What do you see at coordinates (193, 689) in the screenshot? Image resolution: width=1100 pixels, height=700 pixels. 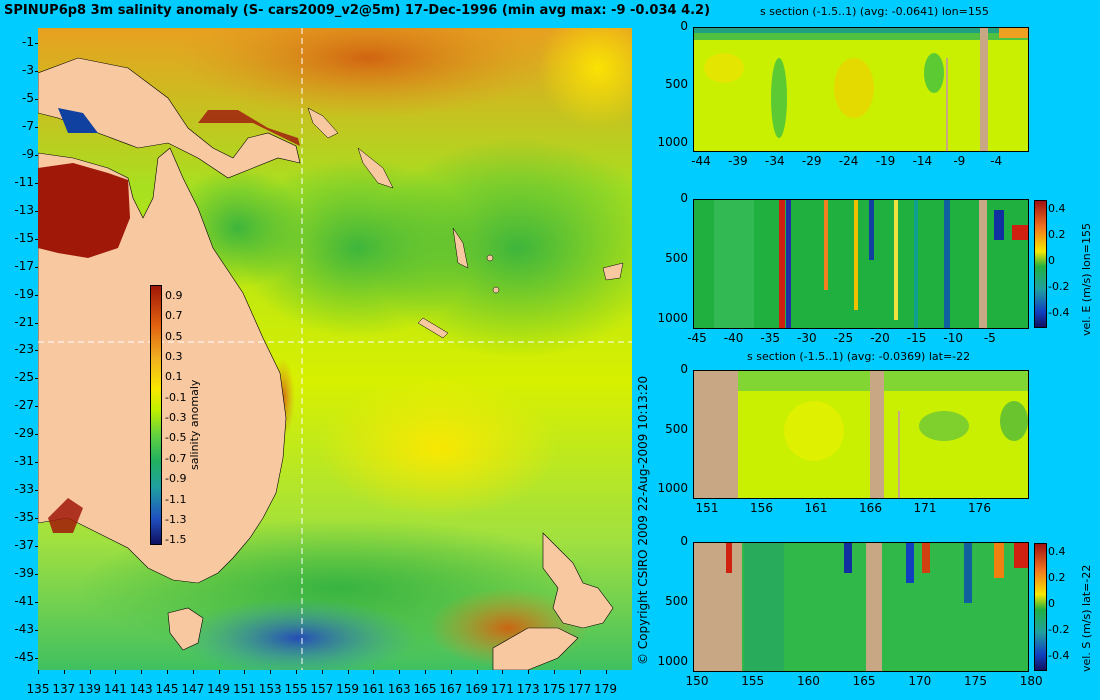 I see `lon-tick-label: 147` at bounding box center [193, 689].